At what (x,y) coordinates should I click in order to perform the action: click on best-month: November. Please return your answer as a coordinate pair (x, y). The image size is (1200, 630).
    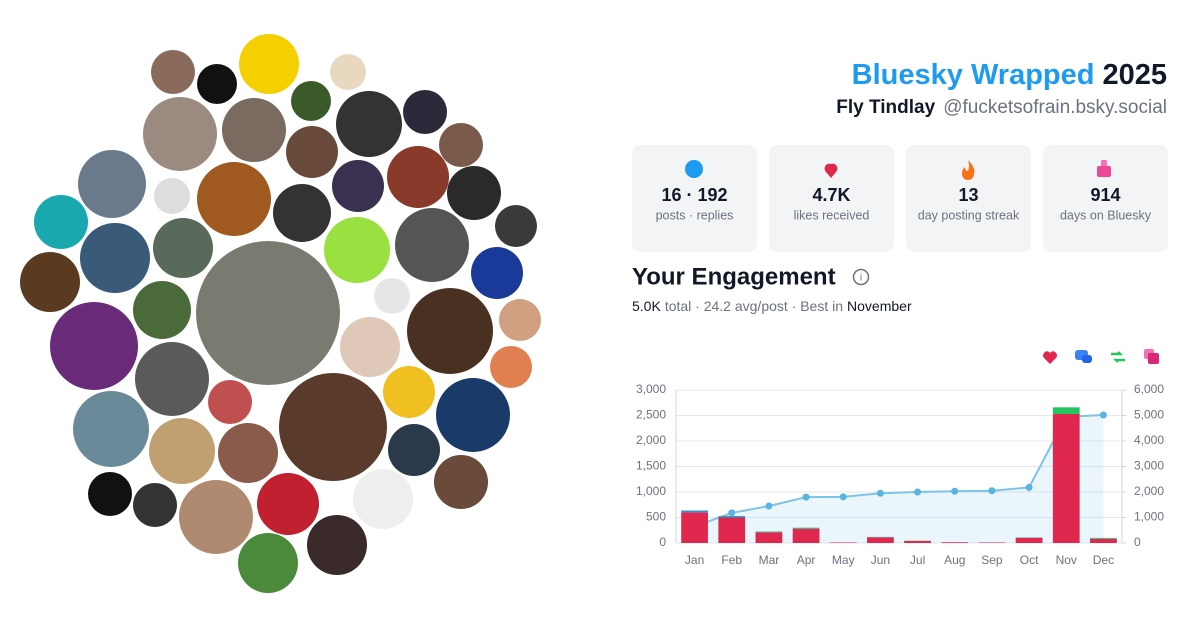
    Looking at the image, I should click on (879, 306).